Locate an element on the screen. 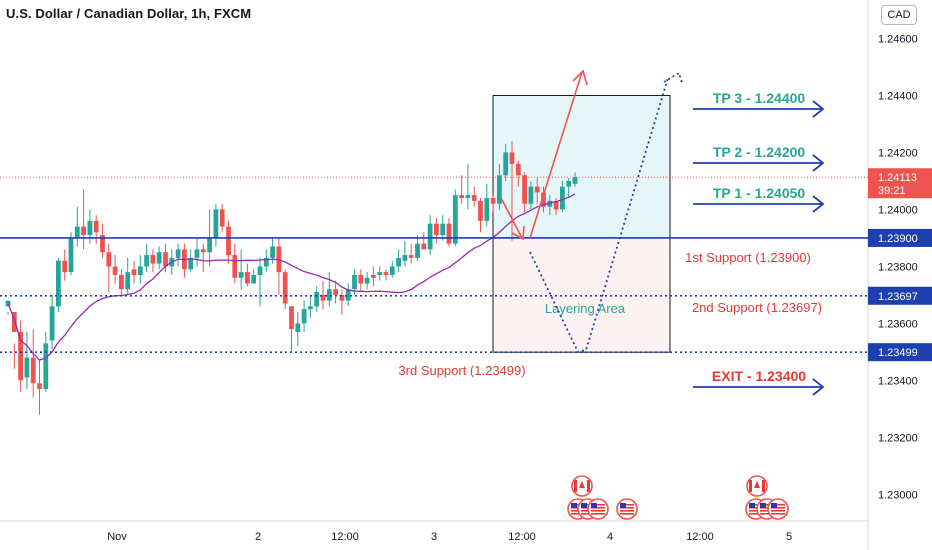  y-tick-label: 1.24600 is located at coordinates (898, 39).